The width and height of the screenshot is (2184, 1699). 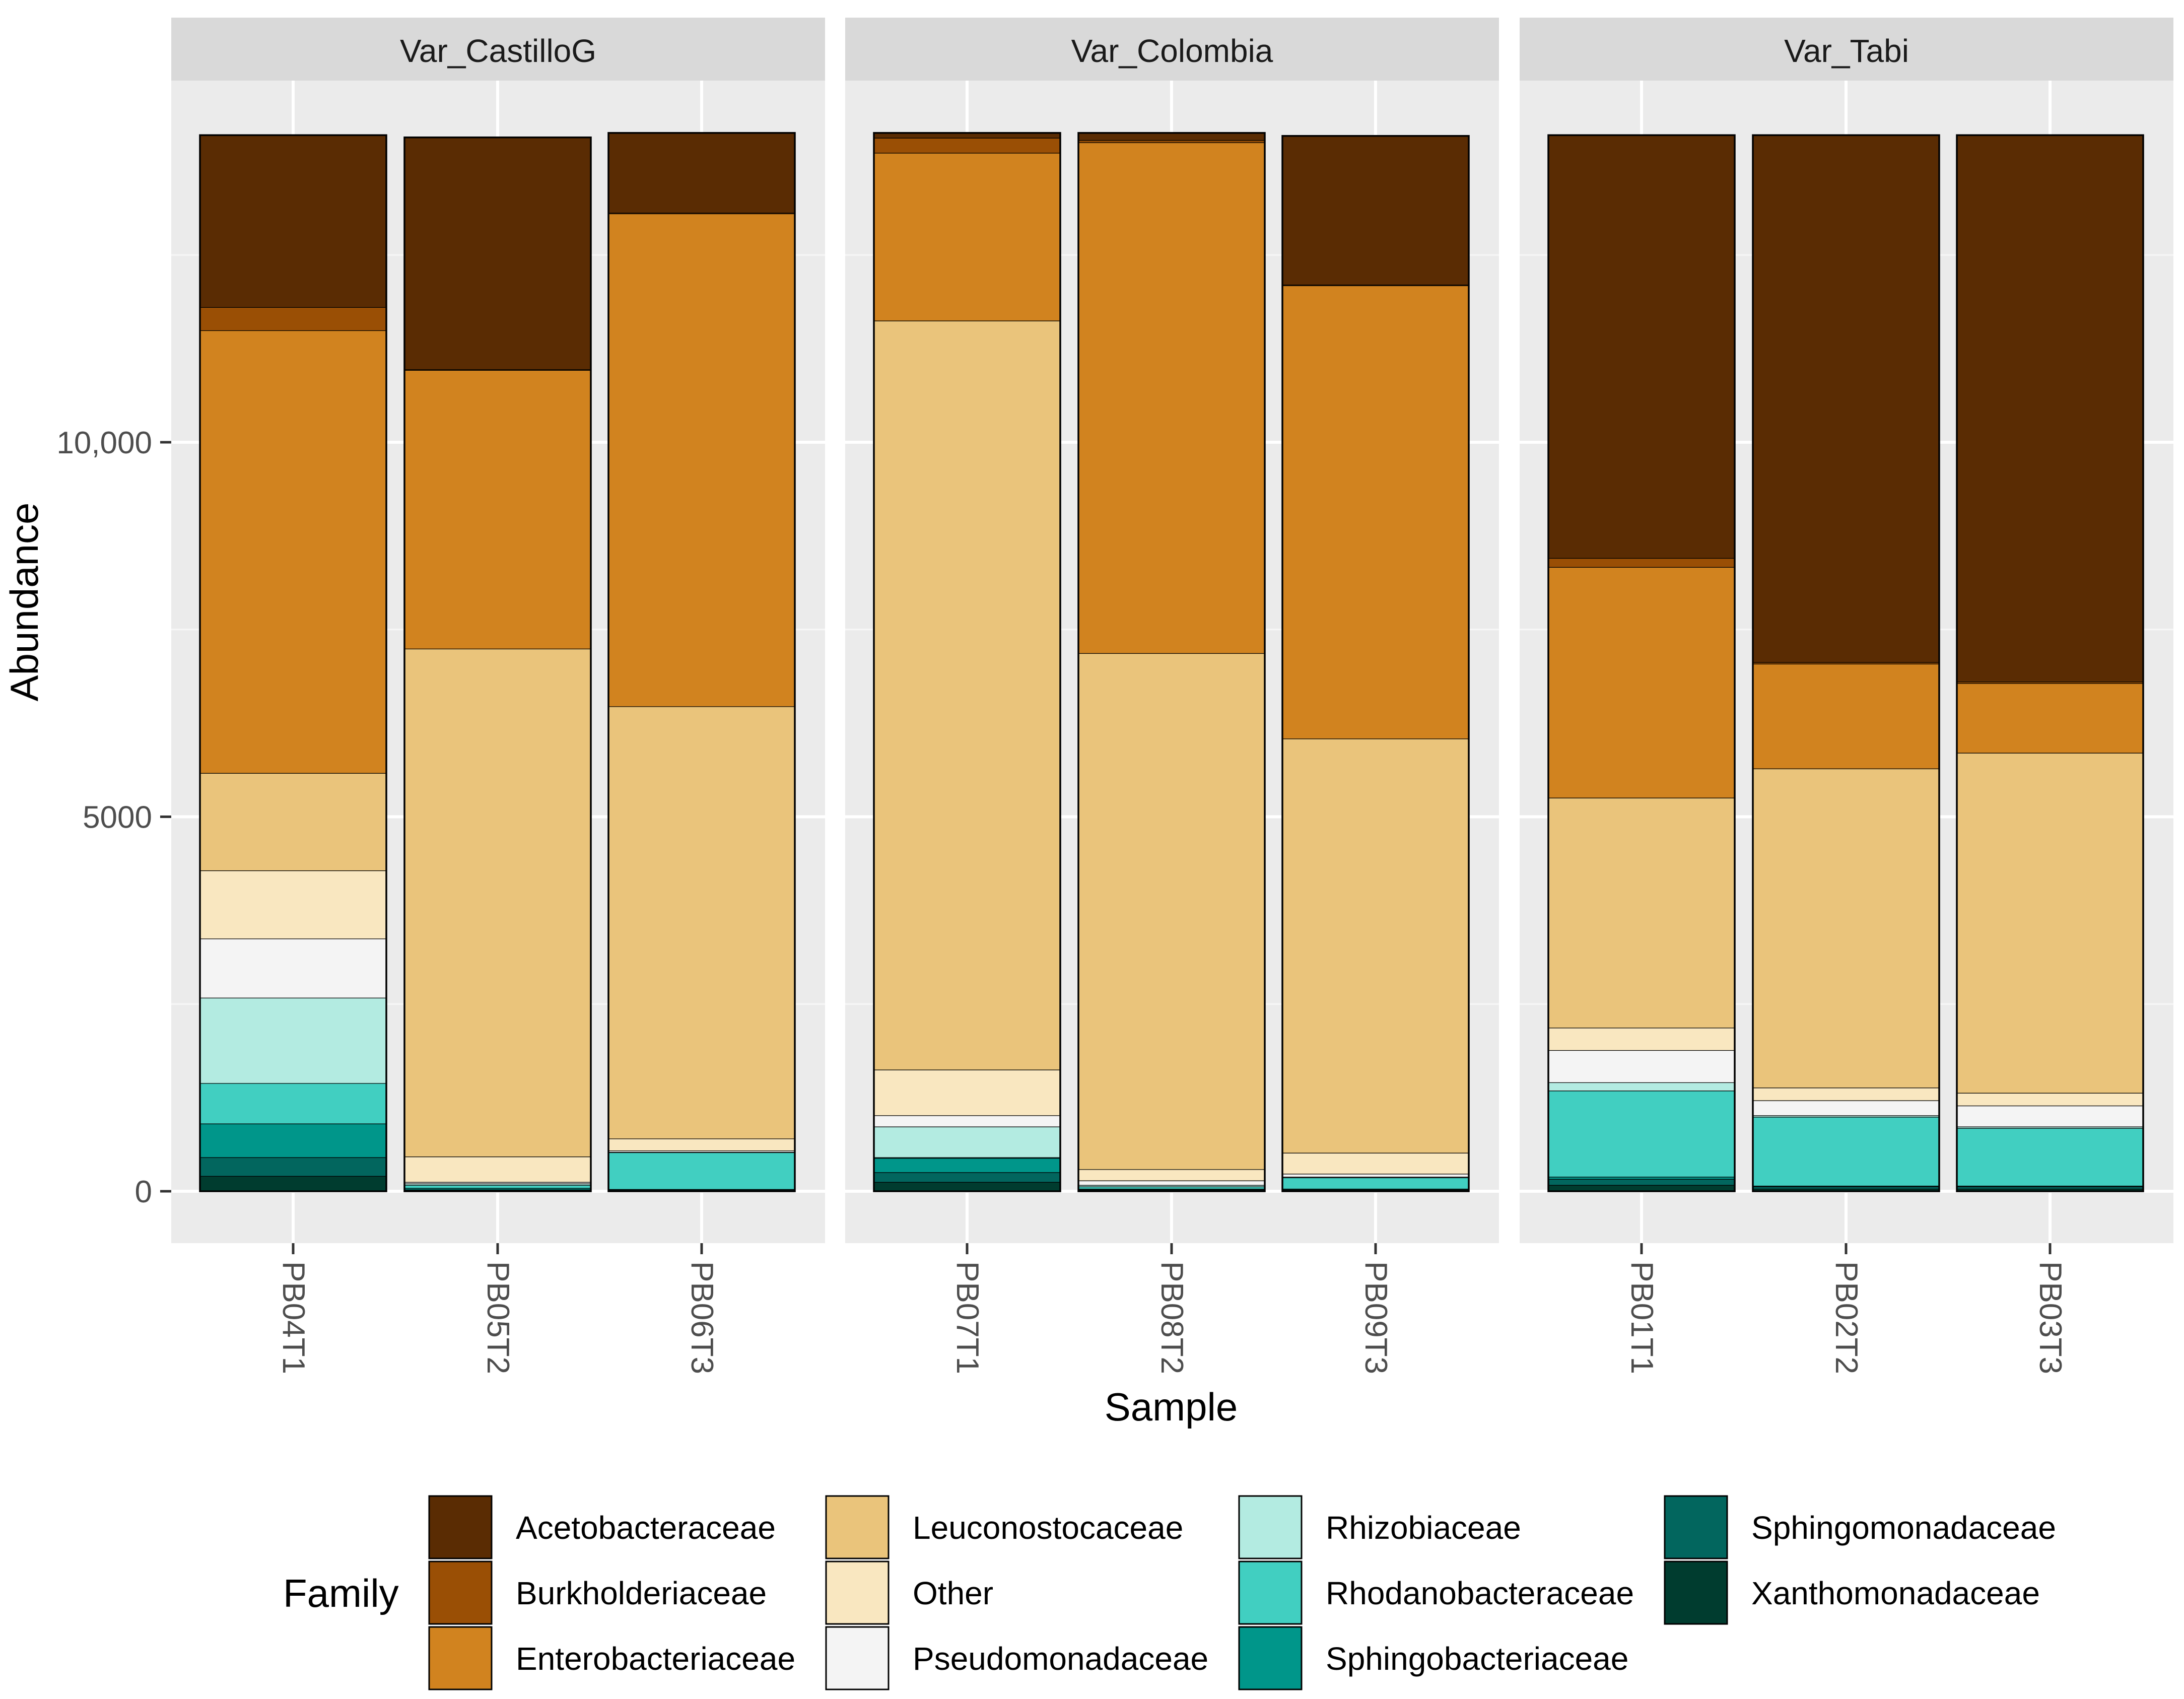 What do you see at coordinates (293, 1318) in the screenshot?
I see `x-tick-label: PB04T1` at bounding box center [293, 1318].